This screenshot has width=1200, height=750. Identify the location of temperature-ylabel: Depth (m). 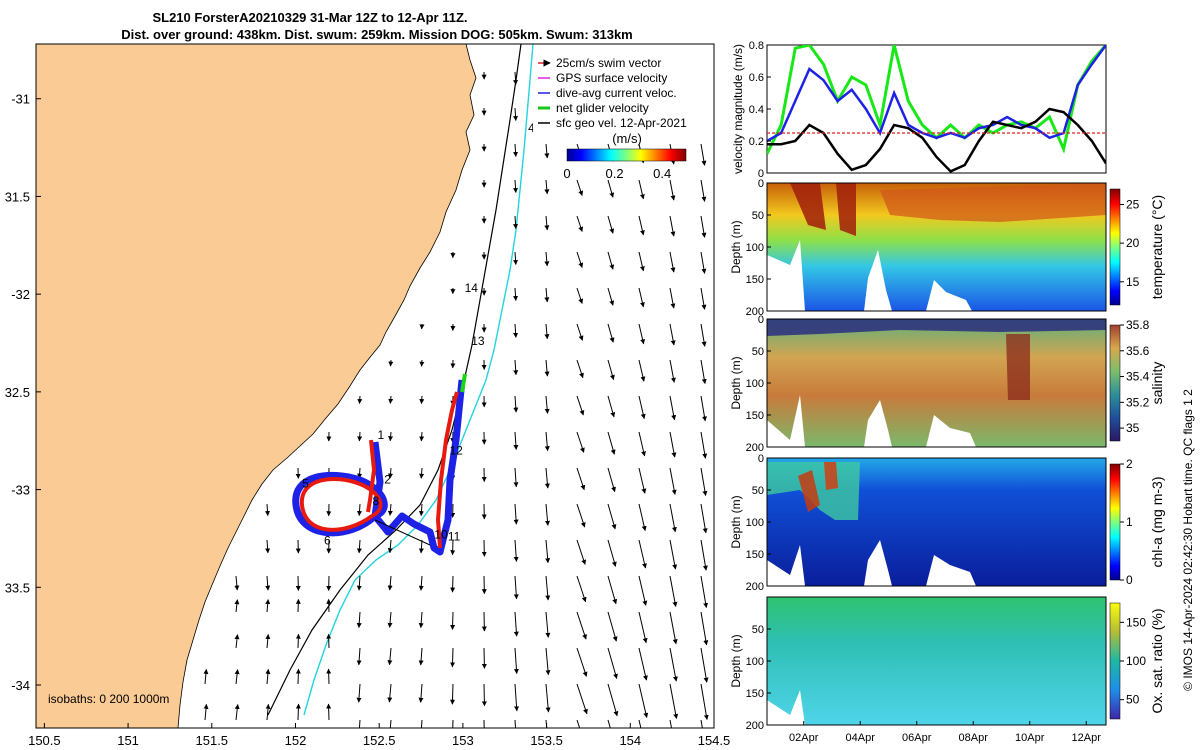
(736, 246).